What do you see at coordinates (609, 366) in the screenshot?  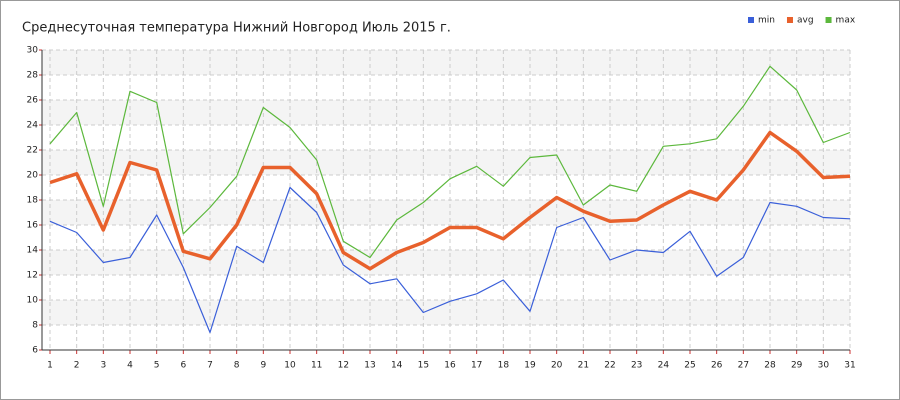 I see `x-tick-label: 22` at bounding box center [609, 366].